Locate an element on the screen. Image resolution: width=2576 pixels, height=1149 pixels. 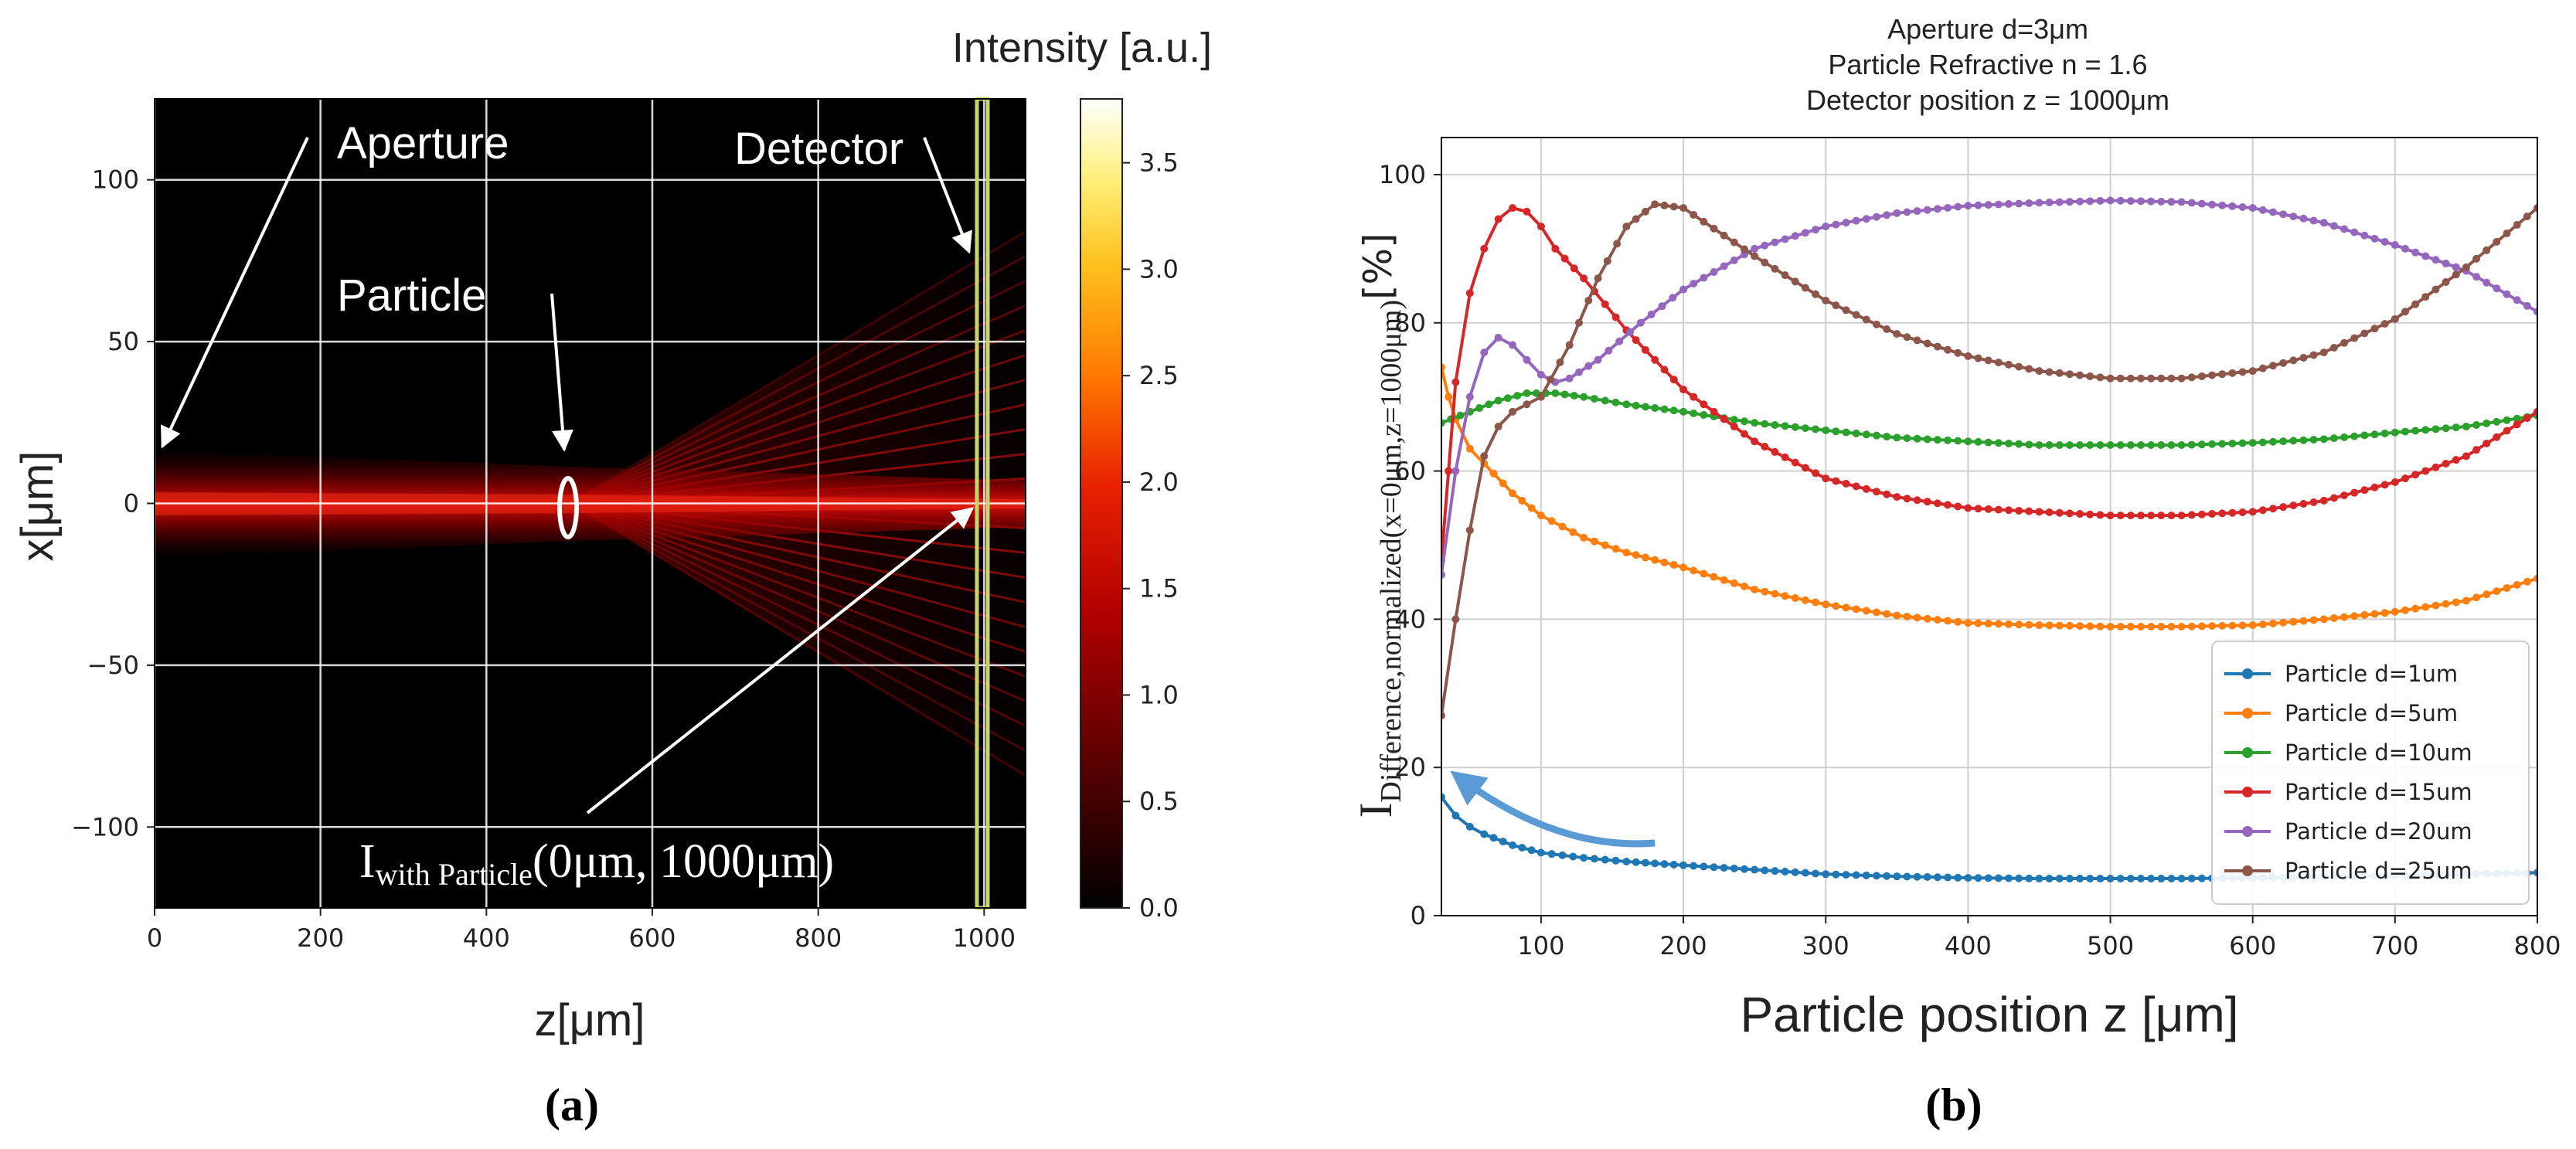
heatmap-xlabel: z[μm] is located at coordinates (590, 1020).